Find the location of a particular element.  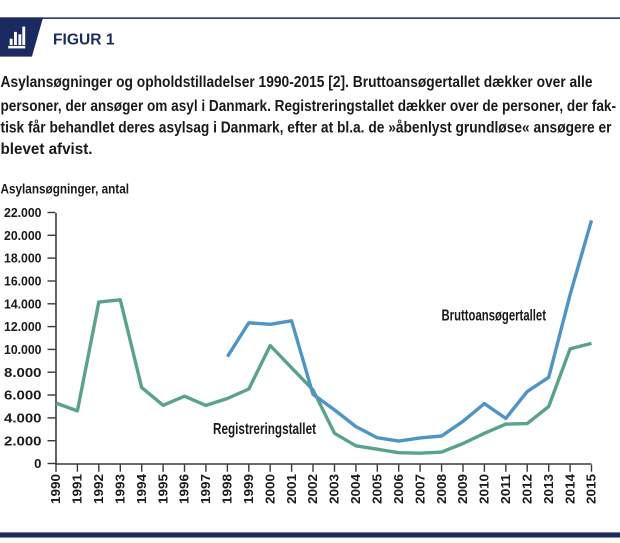

svg-text: 0 is located at coordinates (37, 464).